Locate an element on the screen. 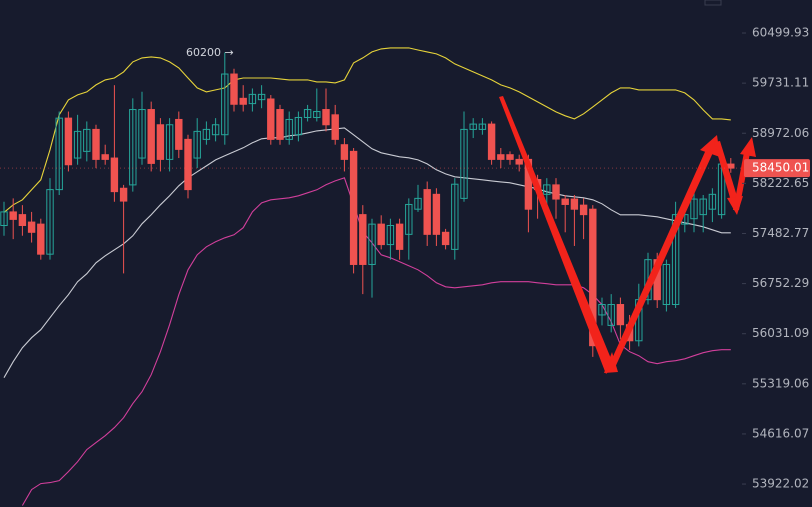 This screenshot has height=507, width=812. y-tick-label: 53922.02 is located at coordinates (780, 484).